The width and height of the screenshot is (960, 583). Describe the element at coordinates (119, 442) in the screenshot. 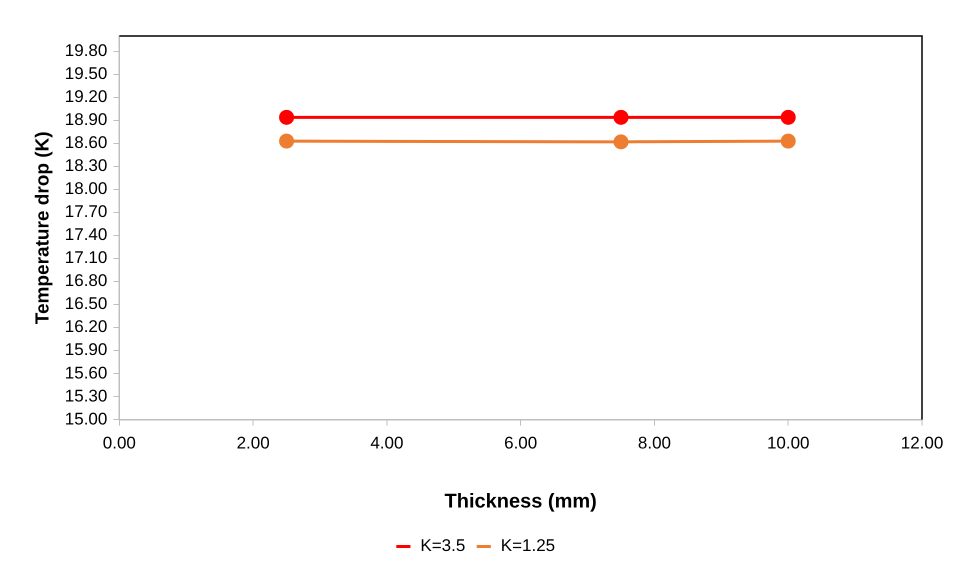

I see `x-tick-label: 0.00` at that location.